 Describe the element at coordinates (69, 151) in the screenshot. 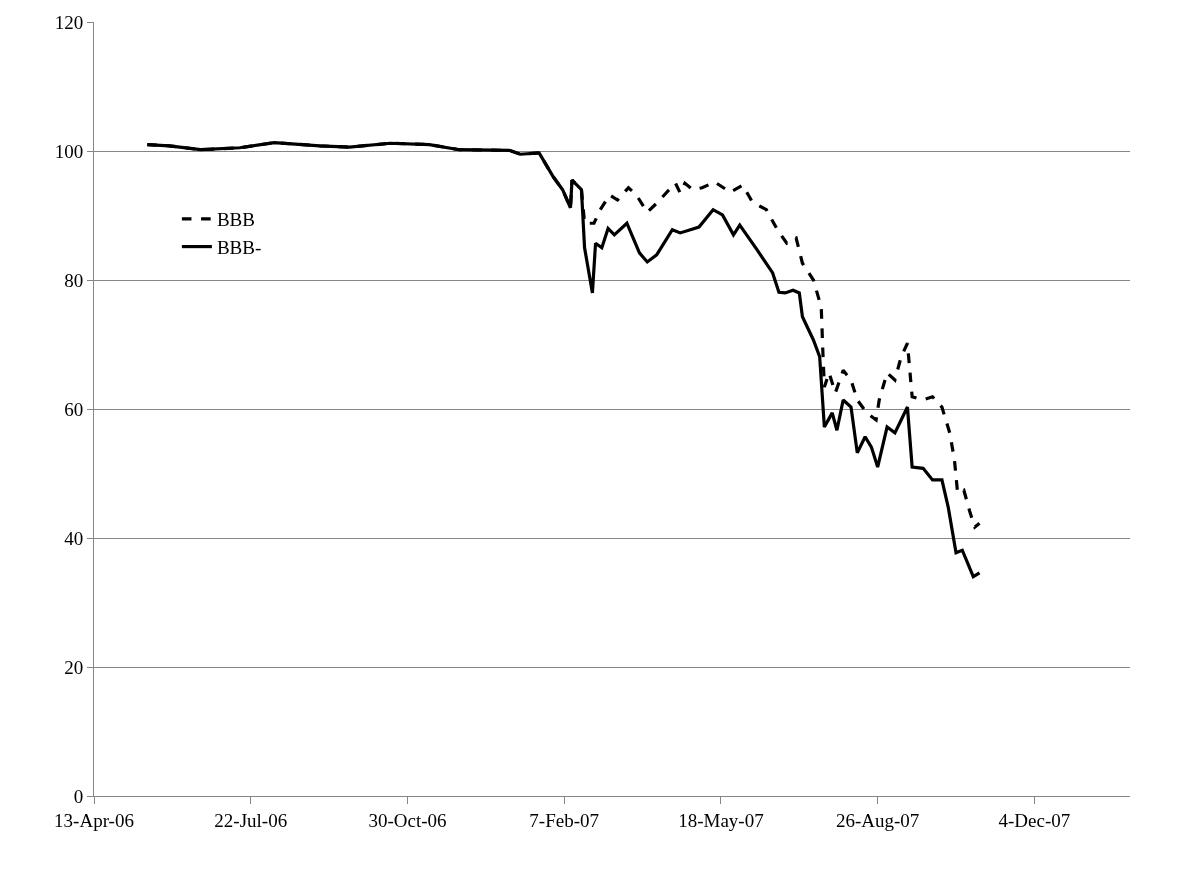

I see `y-tick-label: 100` at that location.